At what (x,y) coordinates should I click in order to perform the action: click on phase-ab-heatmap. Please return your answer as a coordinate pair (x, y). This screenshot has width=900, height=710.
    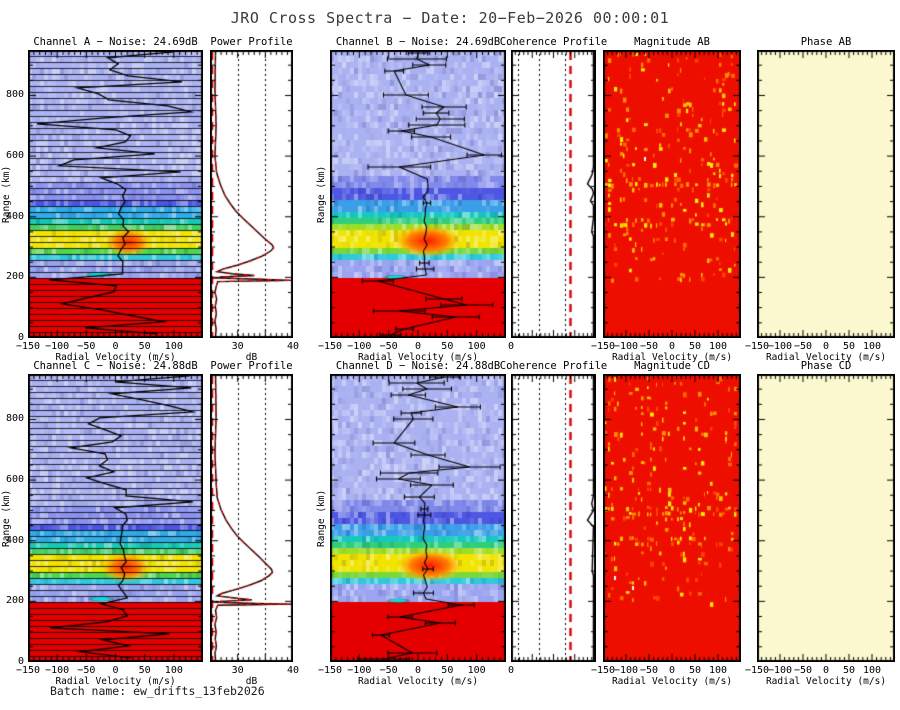
    Looking at the image, I should click on (826, 194).